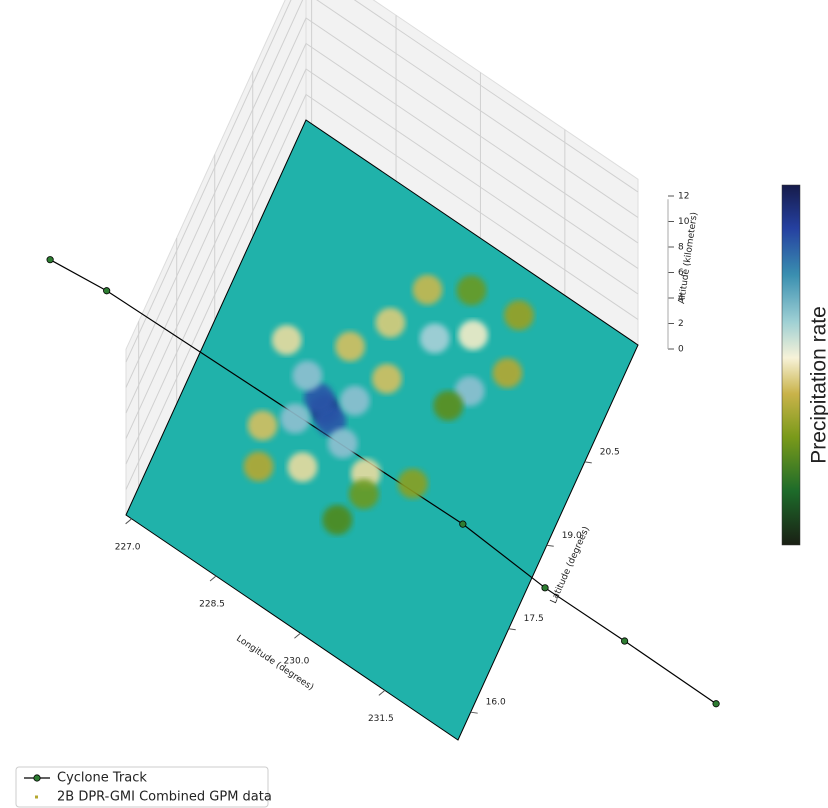  Describe the element at coordinates (572, 536) in the screenshot. I see `y-tick-label: 19.0` at that location.